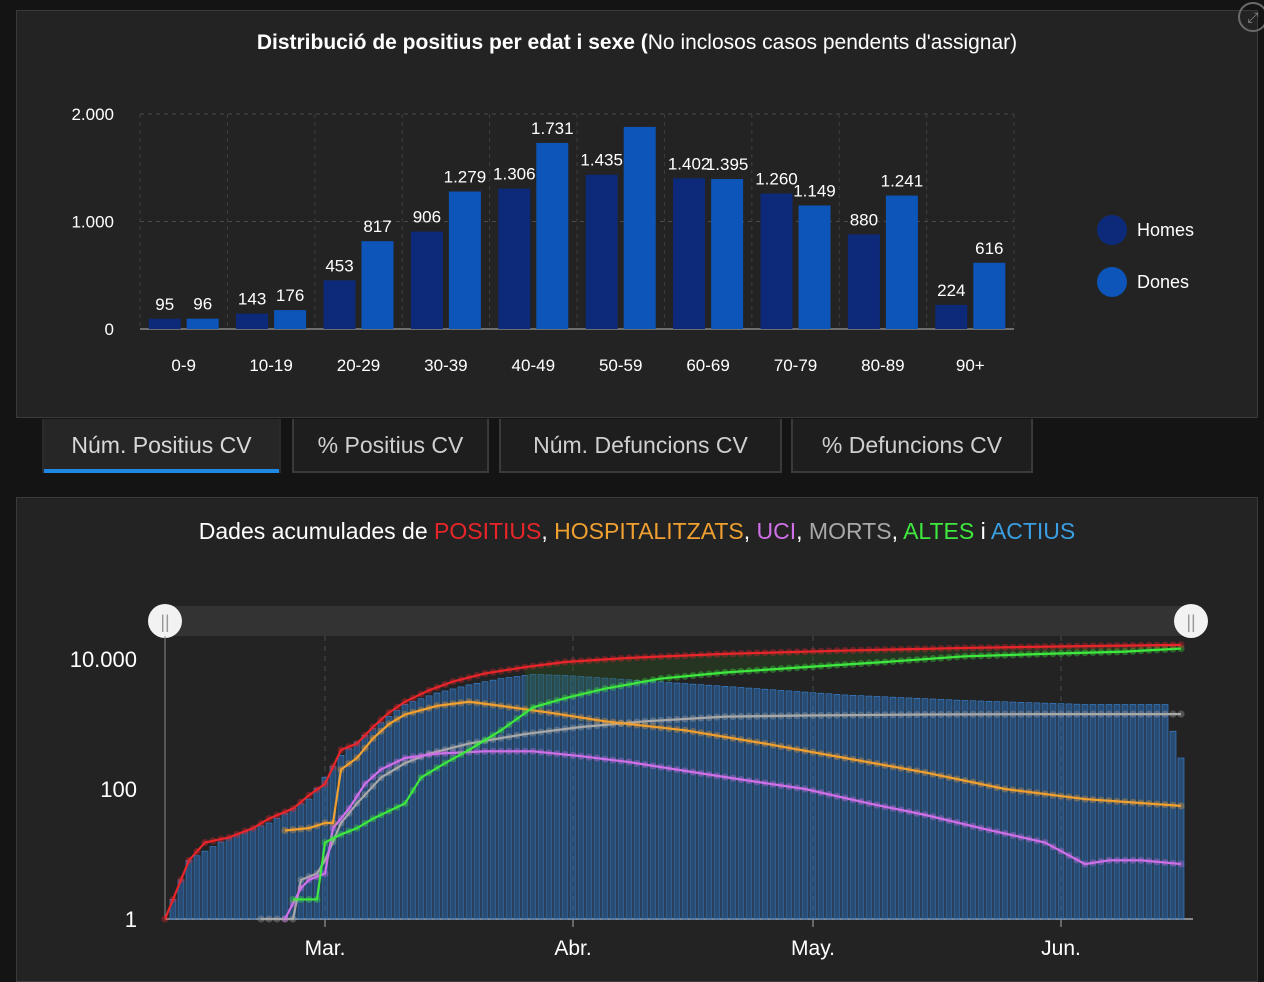 The height and width of the screenshot is (982, 1264). What do you see at coordinates (165, 621) in the screenshot?
I see `range-handle-left` at bounding box center [165, 621].